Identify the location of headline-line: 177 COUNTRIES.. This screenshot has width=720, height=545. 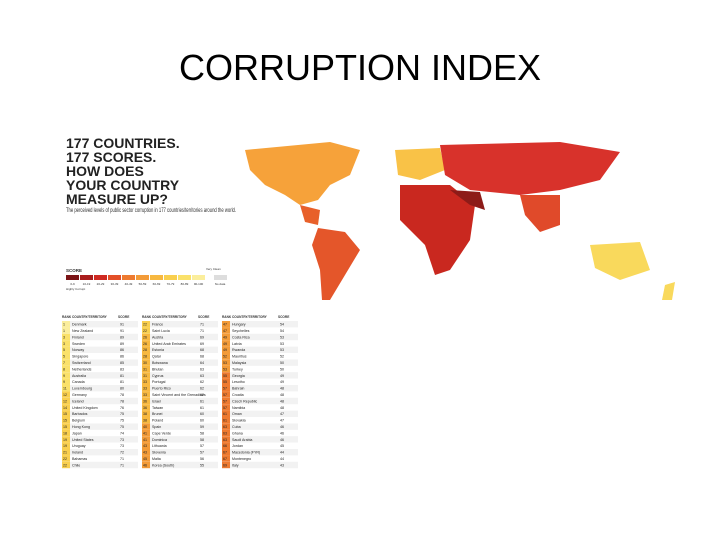
(123, 143).